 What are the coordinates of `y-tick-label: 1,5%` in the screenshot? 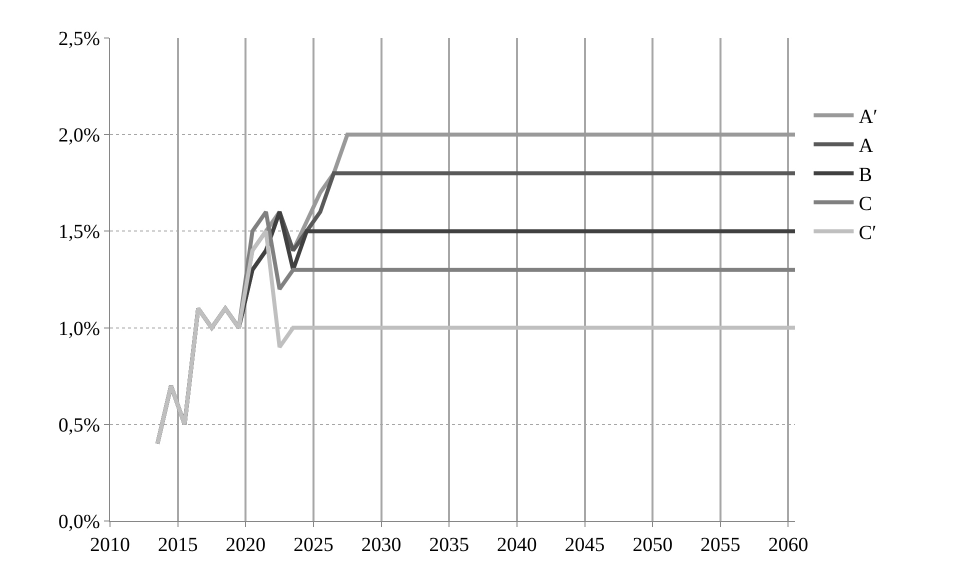 It's located at (79, 232).